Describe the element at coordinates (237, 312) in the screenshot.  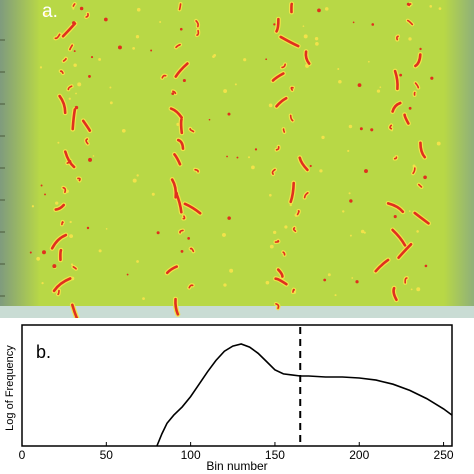
I see `bottom-strip` at that location.